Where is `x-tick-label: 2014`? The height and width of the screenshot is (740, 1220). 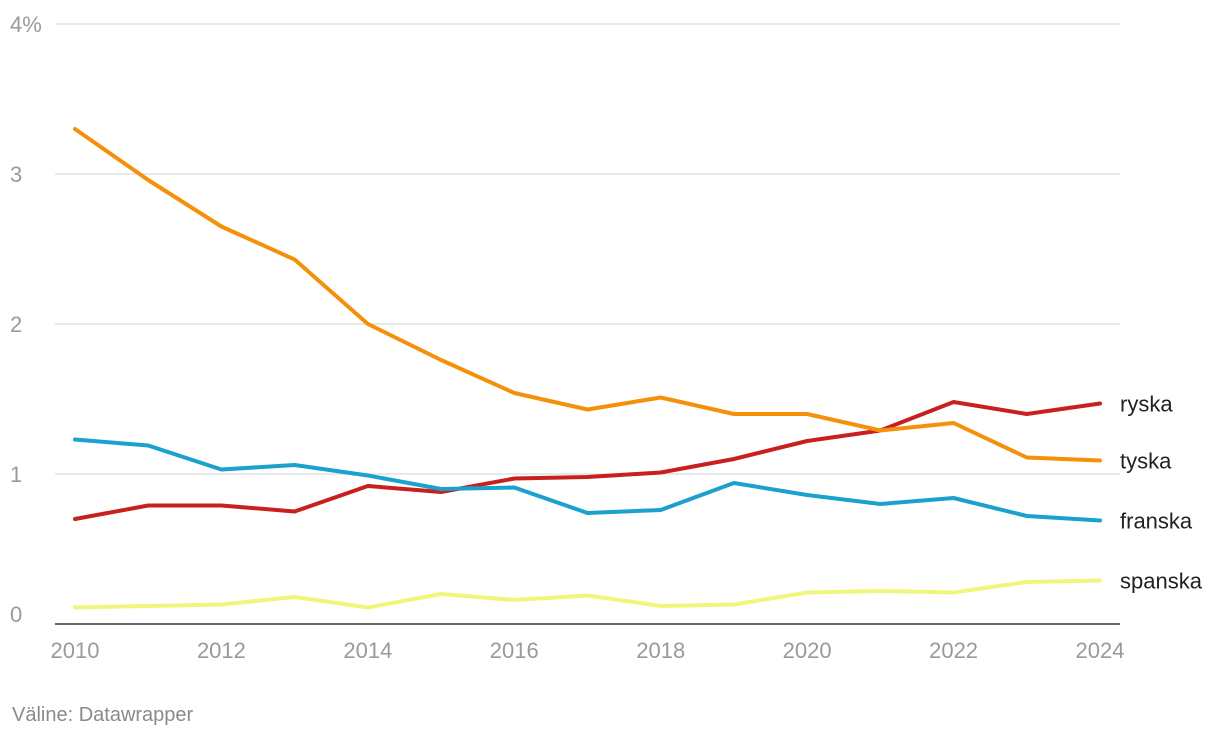 x-tick-label: 2014 is located at coordinates (367, 650).